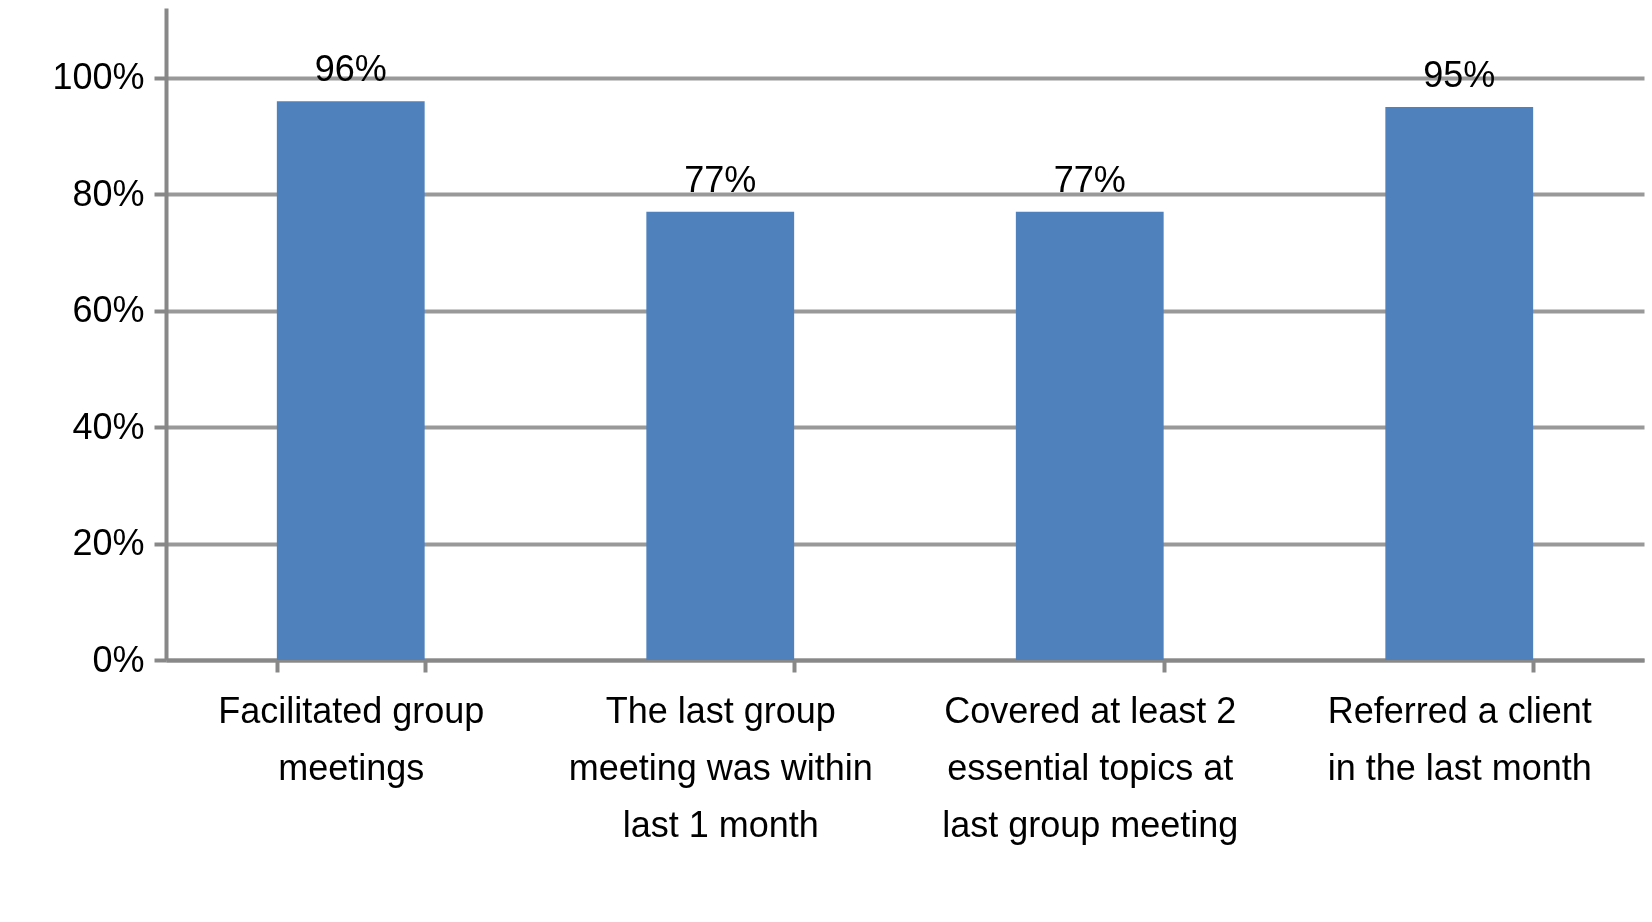 This screenshot has width=1652, height=922. What do you see at coordinates (108, 310) in the screenshot?
I see `y-tick-label: 60%` at bounding box center [108, 310].